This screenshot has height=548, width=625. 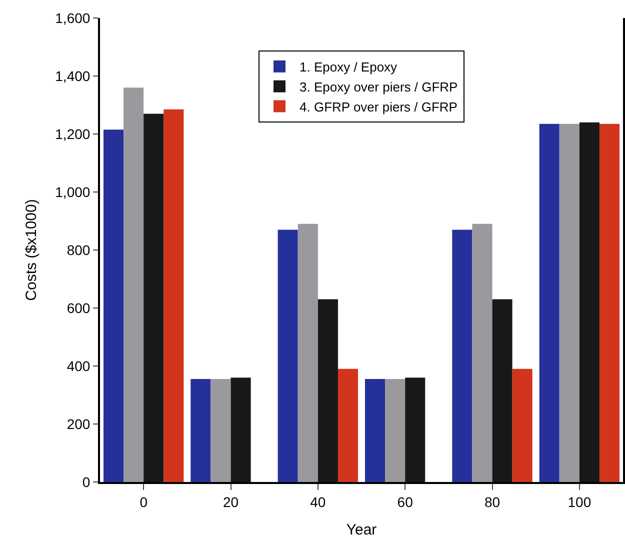 What do you see at coordinates (144, 502) in the screenshot?
I see `x-tick-label: 0` at bounding box center [144, 502].